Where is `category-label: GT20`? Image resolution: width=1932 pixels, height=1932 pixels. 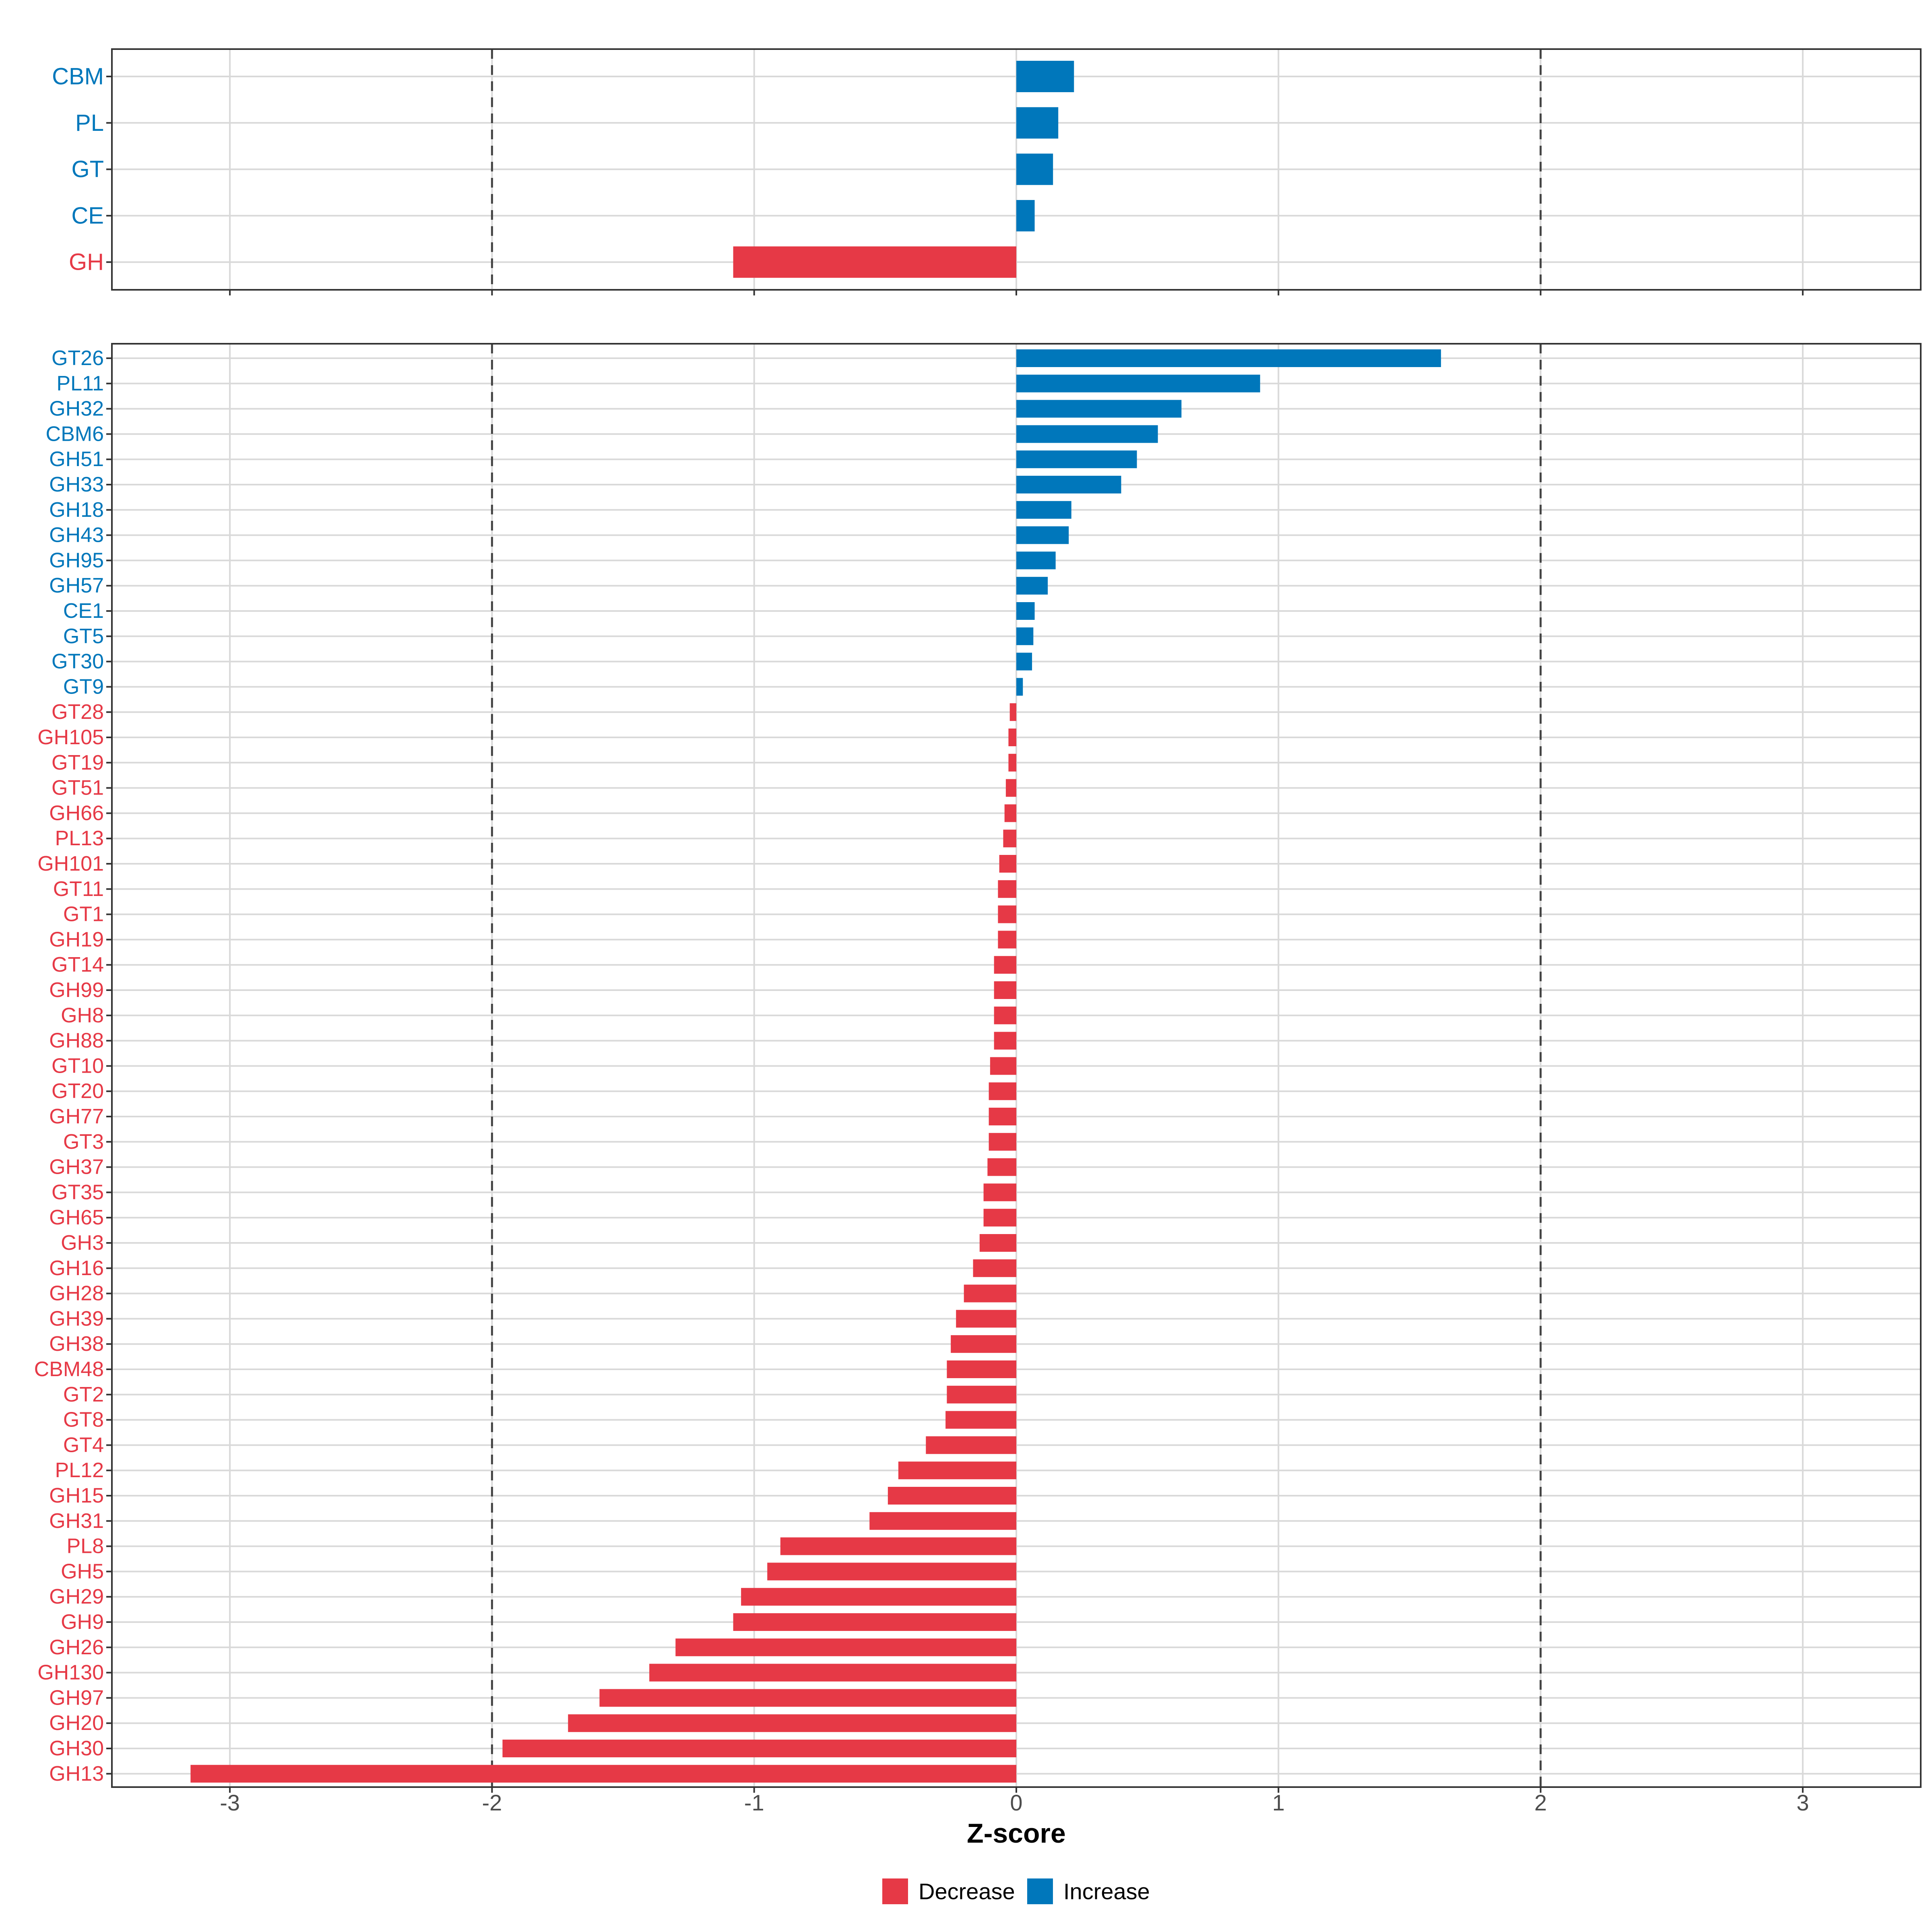
category-label: GT20 is located at coordinates (78, 1091).